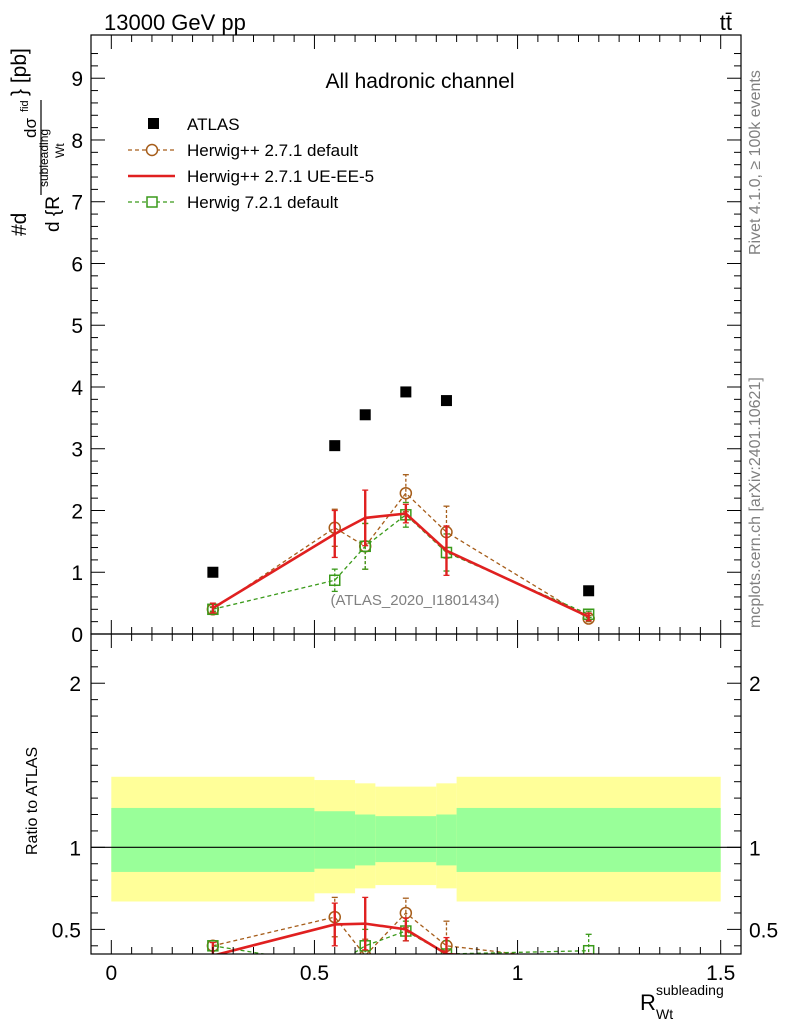 The height and width of the screenshot is (1024, 786). What do you see at coordinates (152, 202) in the screenshot?
I see `legend-square-marker` at bounding box center [152, 202].